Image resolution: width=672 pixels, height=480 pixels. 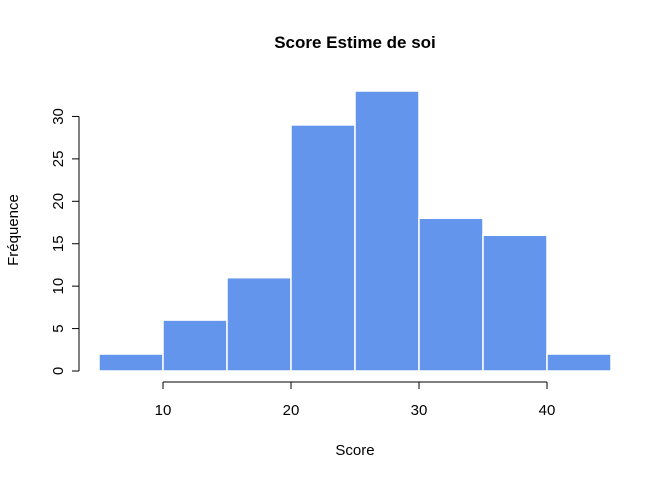 I want to click on x-tick-label: 10, so click(x=163, y=410).